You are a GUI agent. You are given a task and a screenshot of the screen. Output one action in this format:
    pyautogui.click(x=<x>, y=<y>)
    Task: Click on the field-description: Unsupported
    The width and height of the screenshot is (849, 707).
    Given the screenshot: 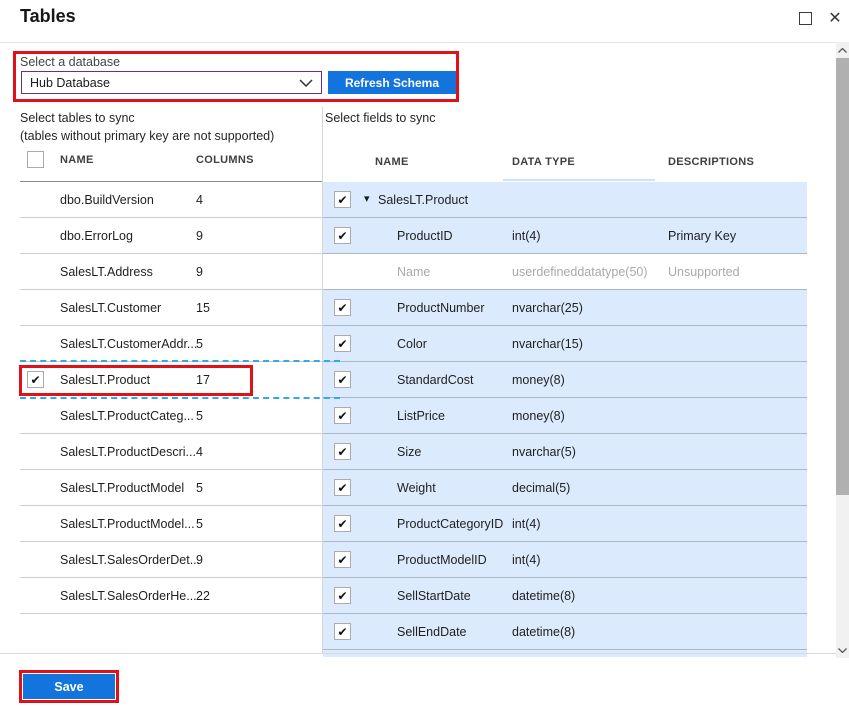 What is the action you would take?
    pyautogui.click(x=704, y=272)
    